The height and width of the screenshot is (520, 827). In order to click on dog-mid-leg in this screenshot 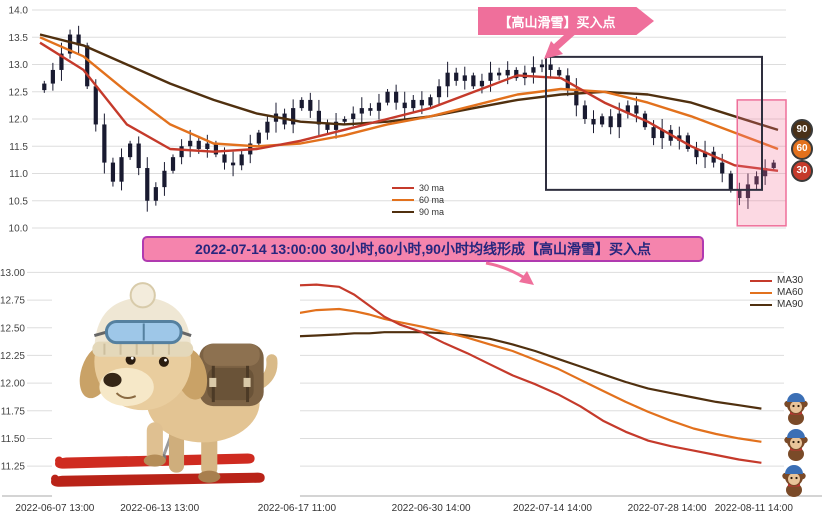, I will do `click(176, 450)`.